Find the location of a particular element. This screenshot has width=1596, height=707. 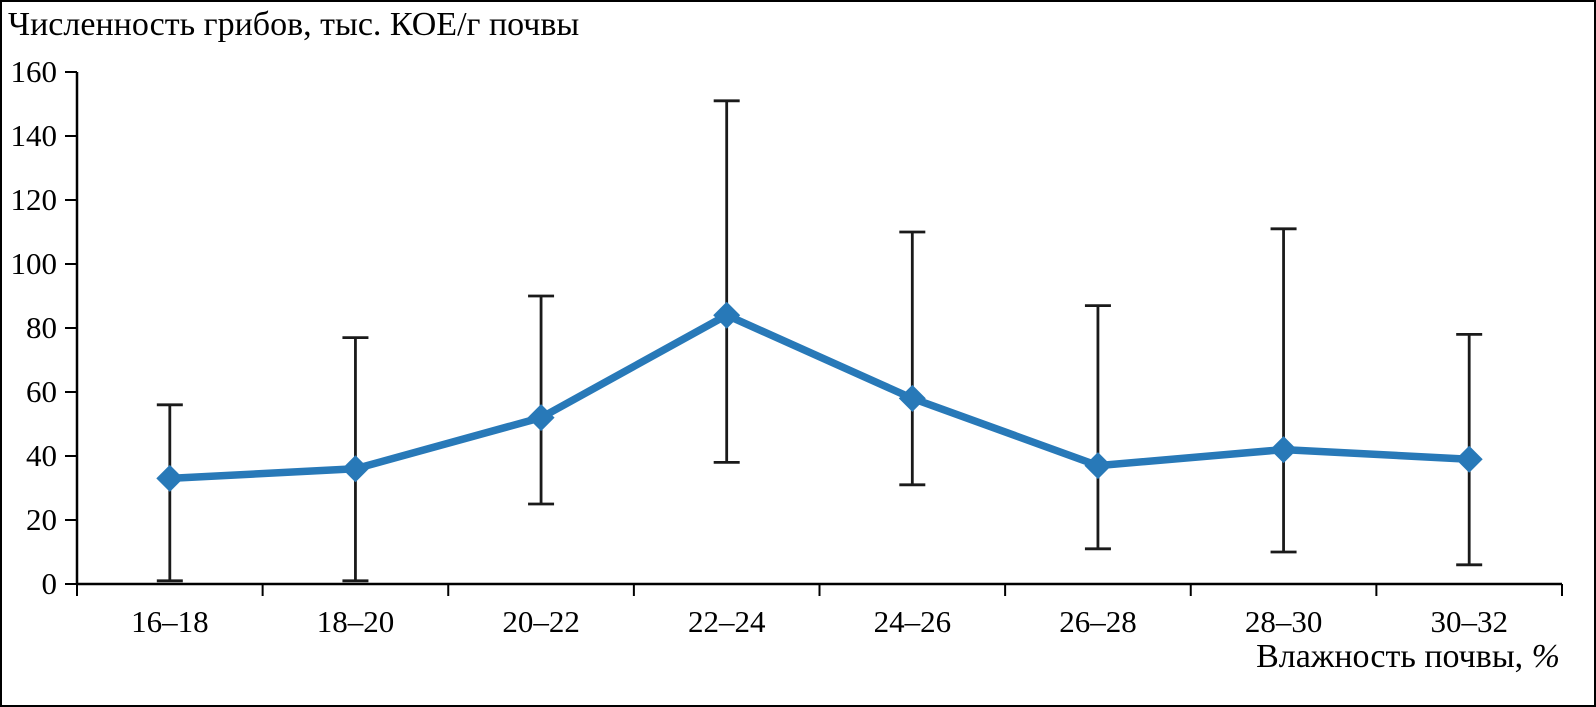

svg-text: 28–30 is located at coordinates (1284, 621).